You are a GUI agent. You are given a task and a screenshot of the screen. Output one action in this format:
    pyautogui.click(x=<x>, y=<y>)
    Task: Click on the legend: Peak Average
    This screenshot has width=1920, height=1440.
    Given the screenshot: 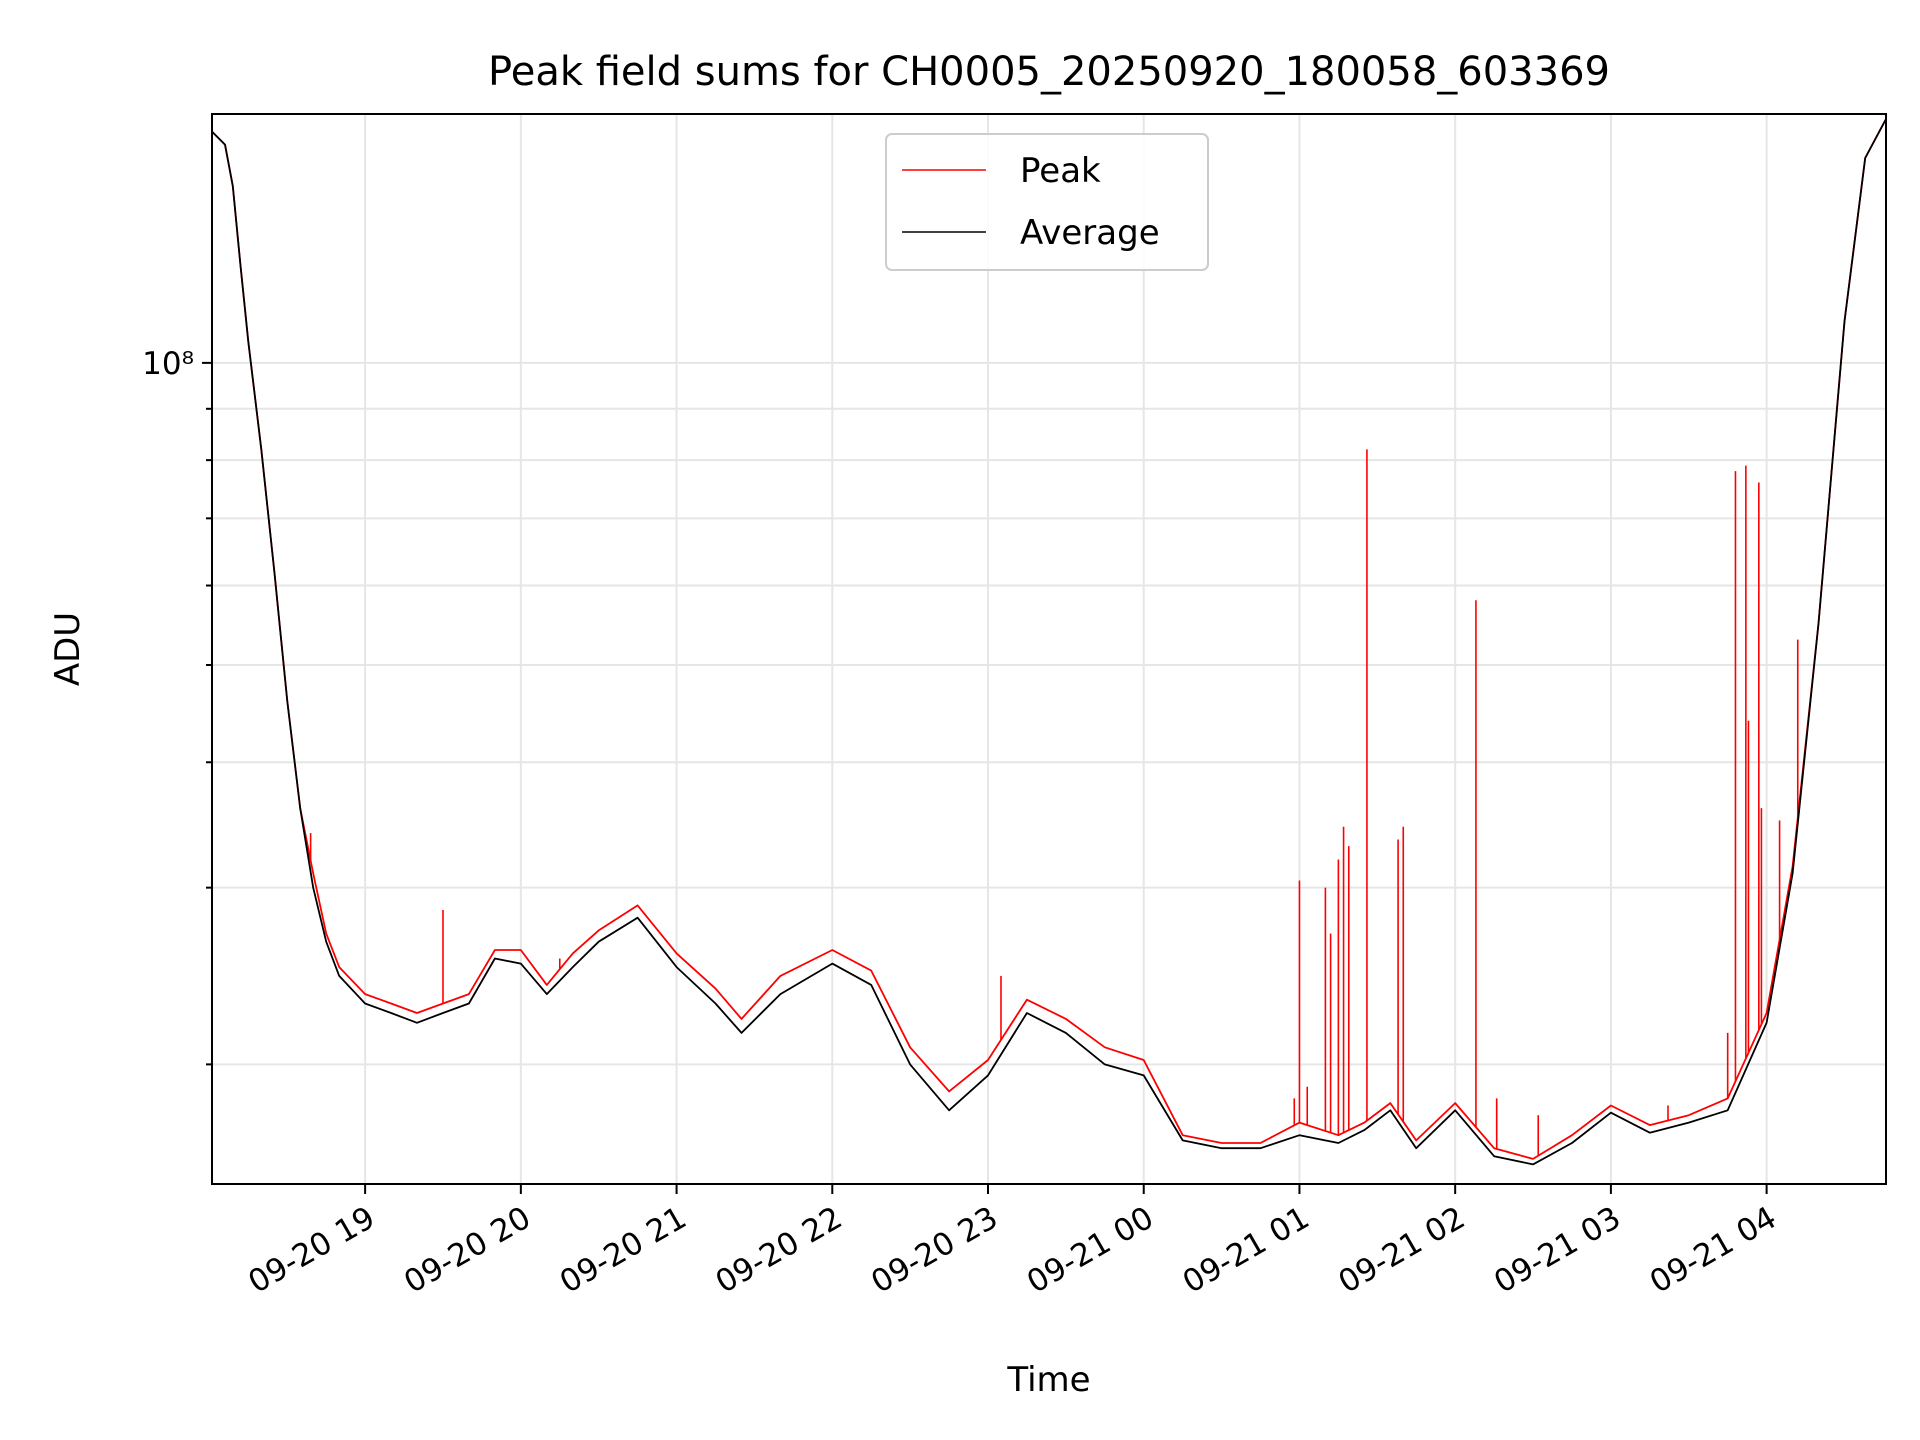 What is the action you would take?
    pyautogui.click(x=1047, y=202)
    